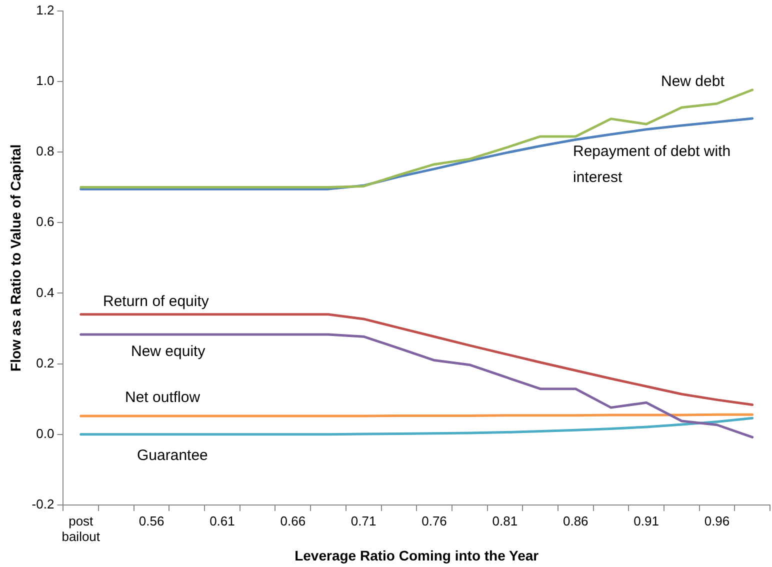 The width and height of the screenshot is (772, 567). I want to click on x-tick-label: post bailout, so click(81, 528).